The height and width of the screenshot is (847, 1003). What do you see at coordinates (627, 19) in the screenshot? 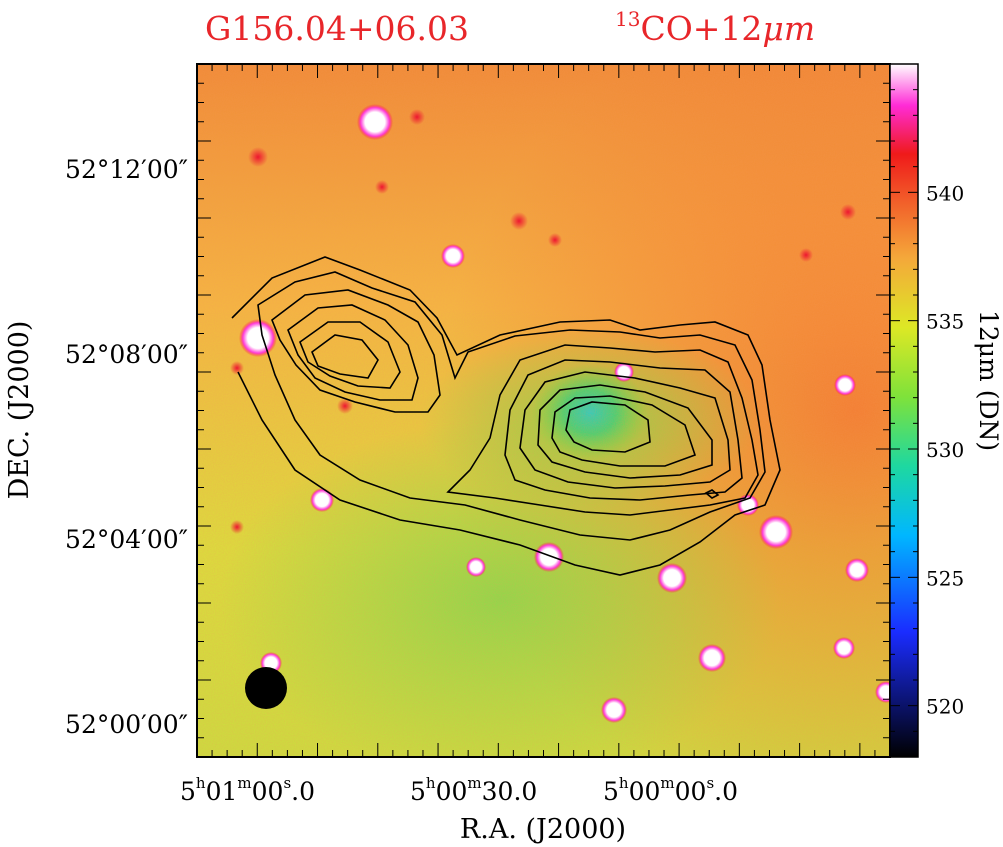
I see `title-tracer-superscript: 13` at bounding box center [627, 19].